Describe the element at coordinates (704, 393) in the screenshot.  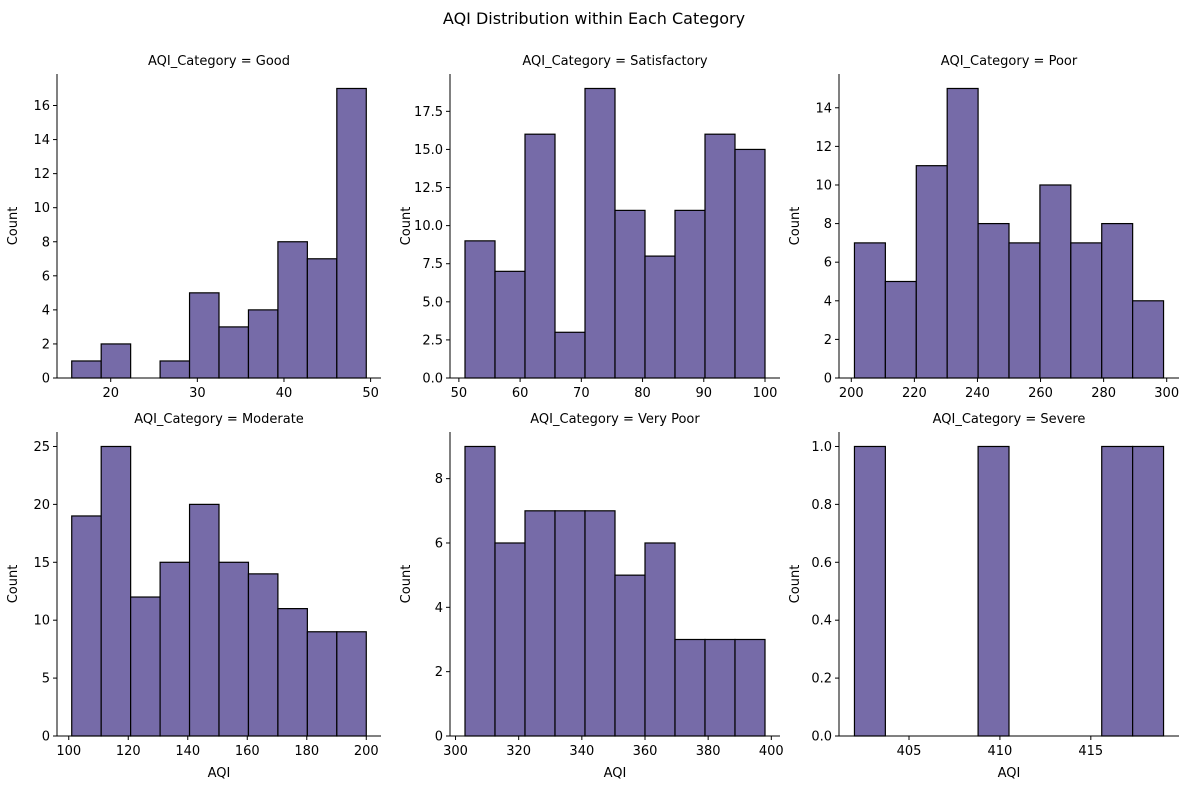
I see `x-tick-label: 90` at that location.